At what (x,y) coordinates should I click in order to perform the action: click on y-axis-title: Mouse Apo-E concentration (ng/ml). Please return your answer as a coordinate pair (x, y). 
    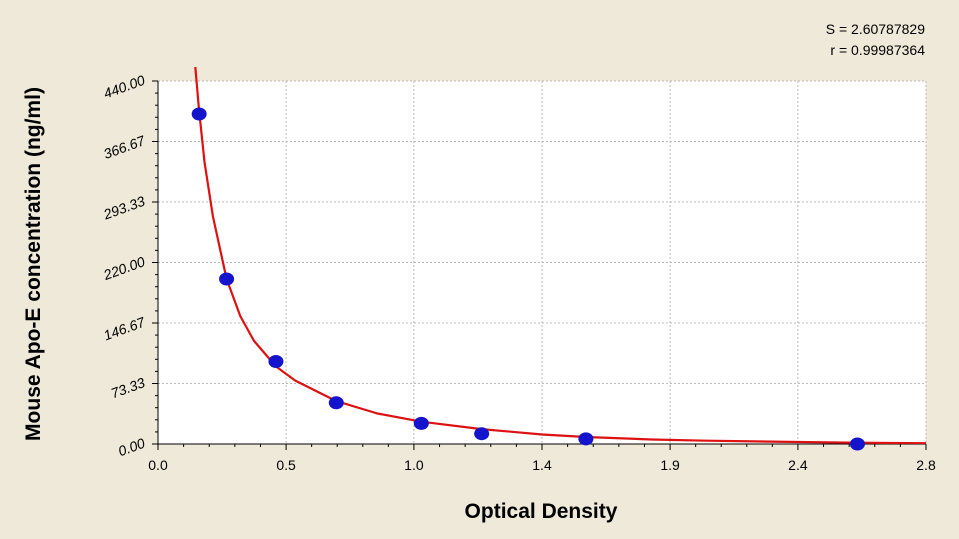
    Looking at the image, I should click on (33, 264).